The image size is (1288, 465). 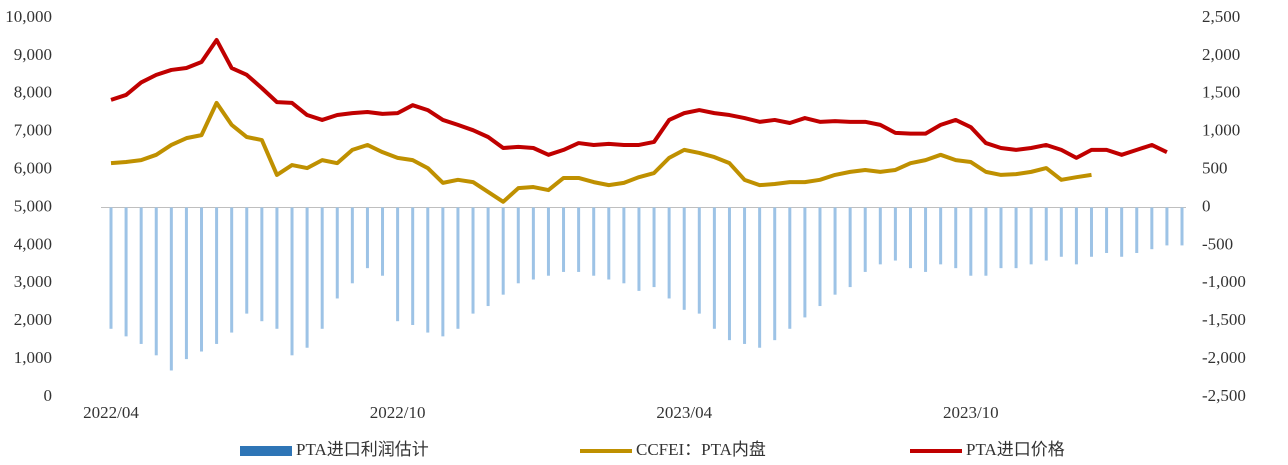 I want to click on y-tick-label: 2,000, so click(x=33, y=319).